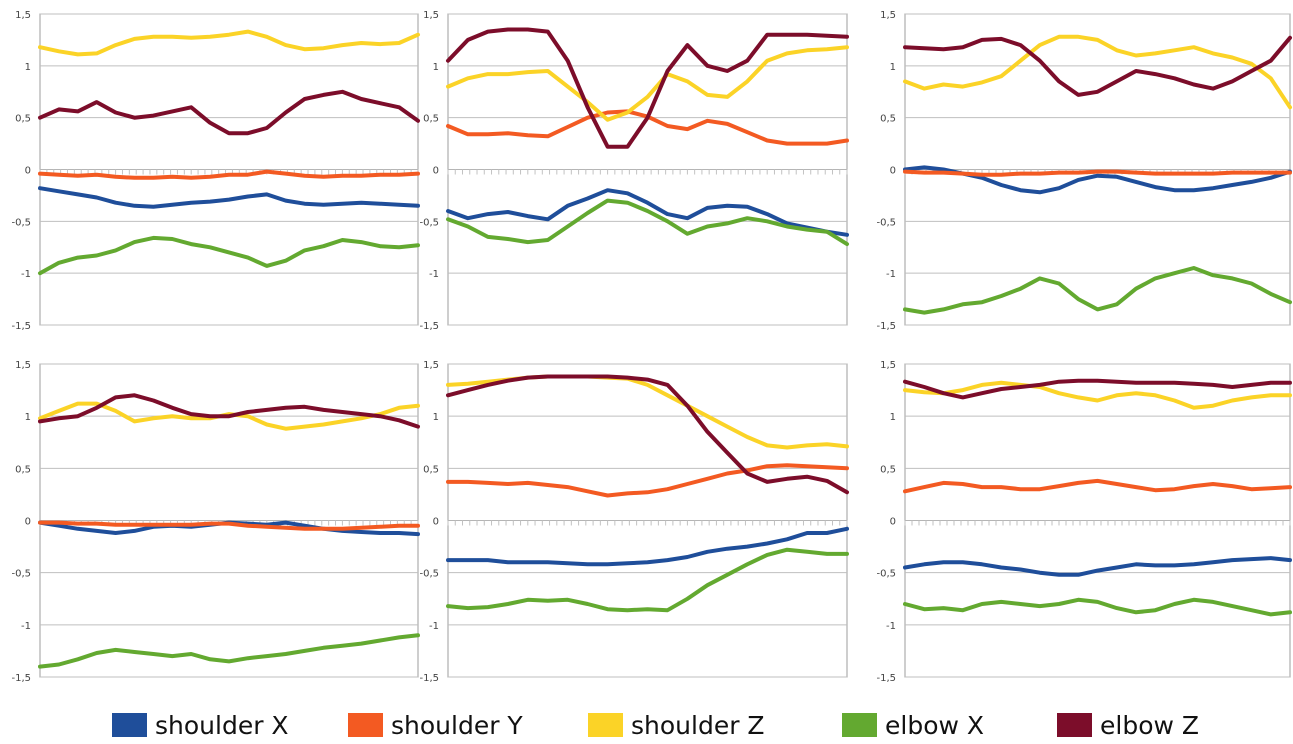  What do you see at coordinates (365, 725) in the screenshot?
I see `legend-swatch-shoulder-y` at bounding box center [365, 725].